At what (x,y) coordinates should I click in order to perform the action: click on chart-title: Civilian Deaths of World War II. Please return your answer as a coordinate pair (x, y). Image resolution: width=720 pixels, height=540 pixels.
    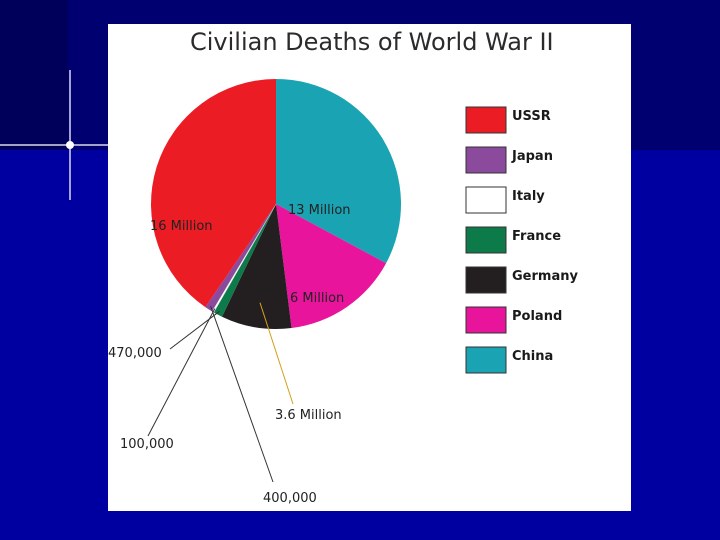
    Looking at the image, I should click on (372, 42).